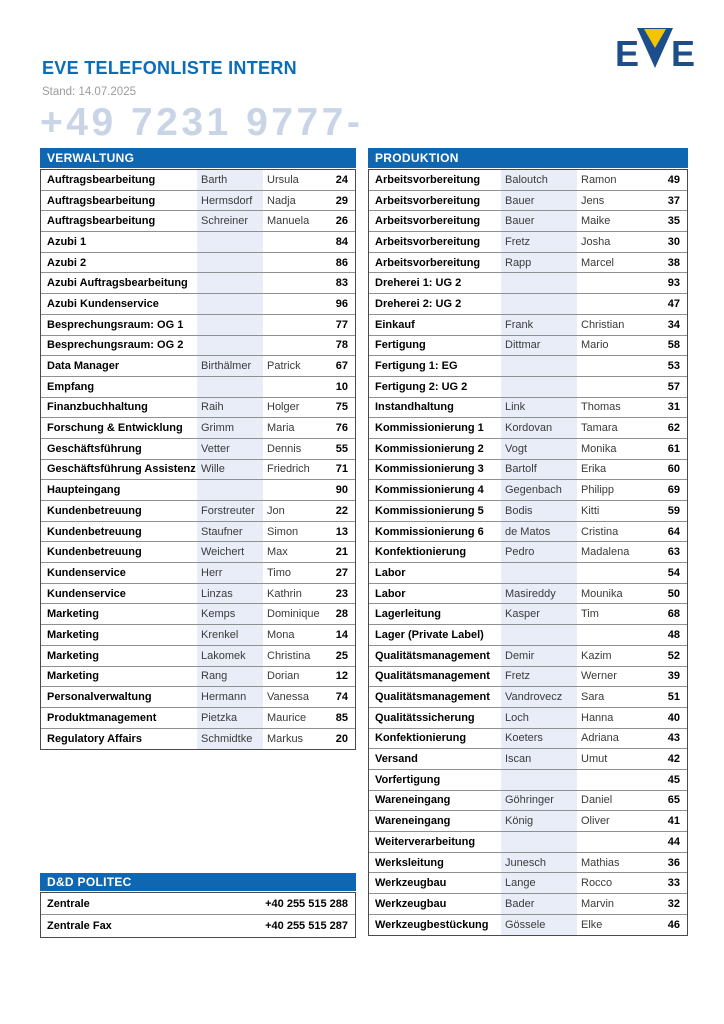 This screenshot has height=1024, width=724. I want to click on extension-cell: 78, so click(341, 345).